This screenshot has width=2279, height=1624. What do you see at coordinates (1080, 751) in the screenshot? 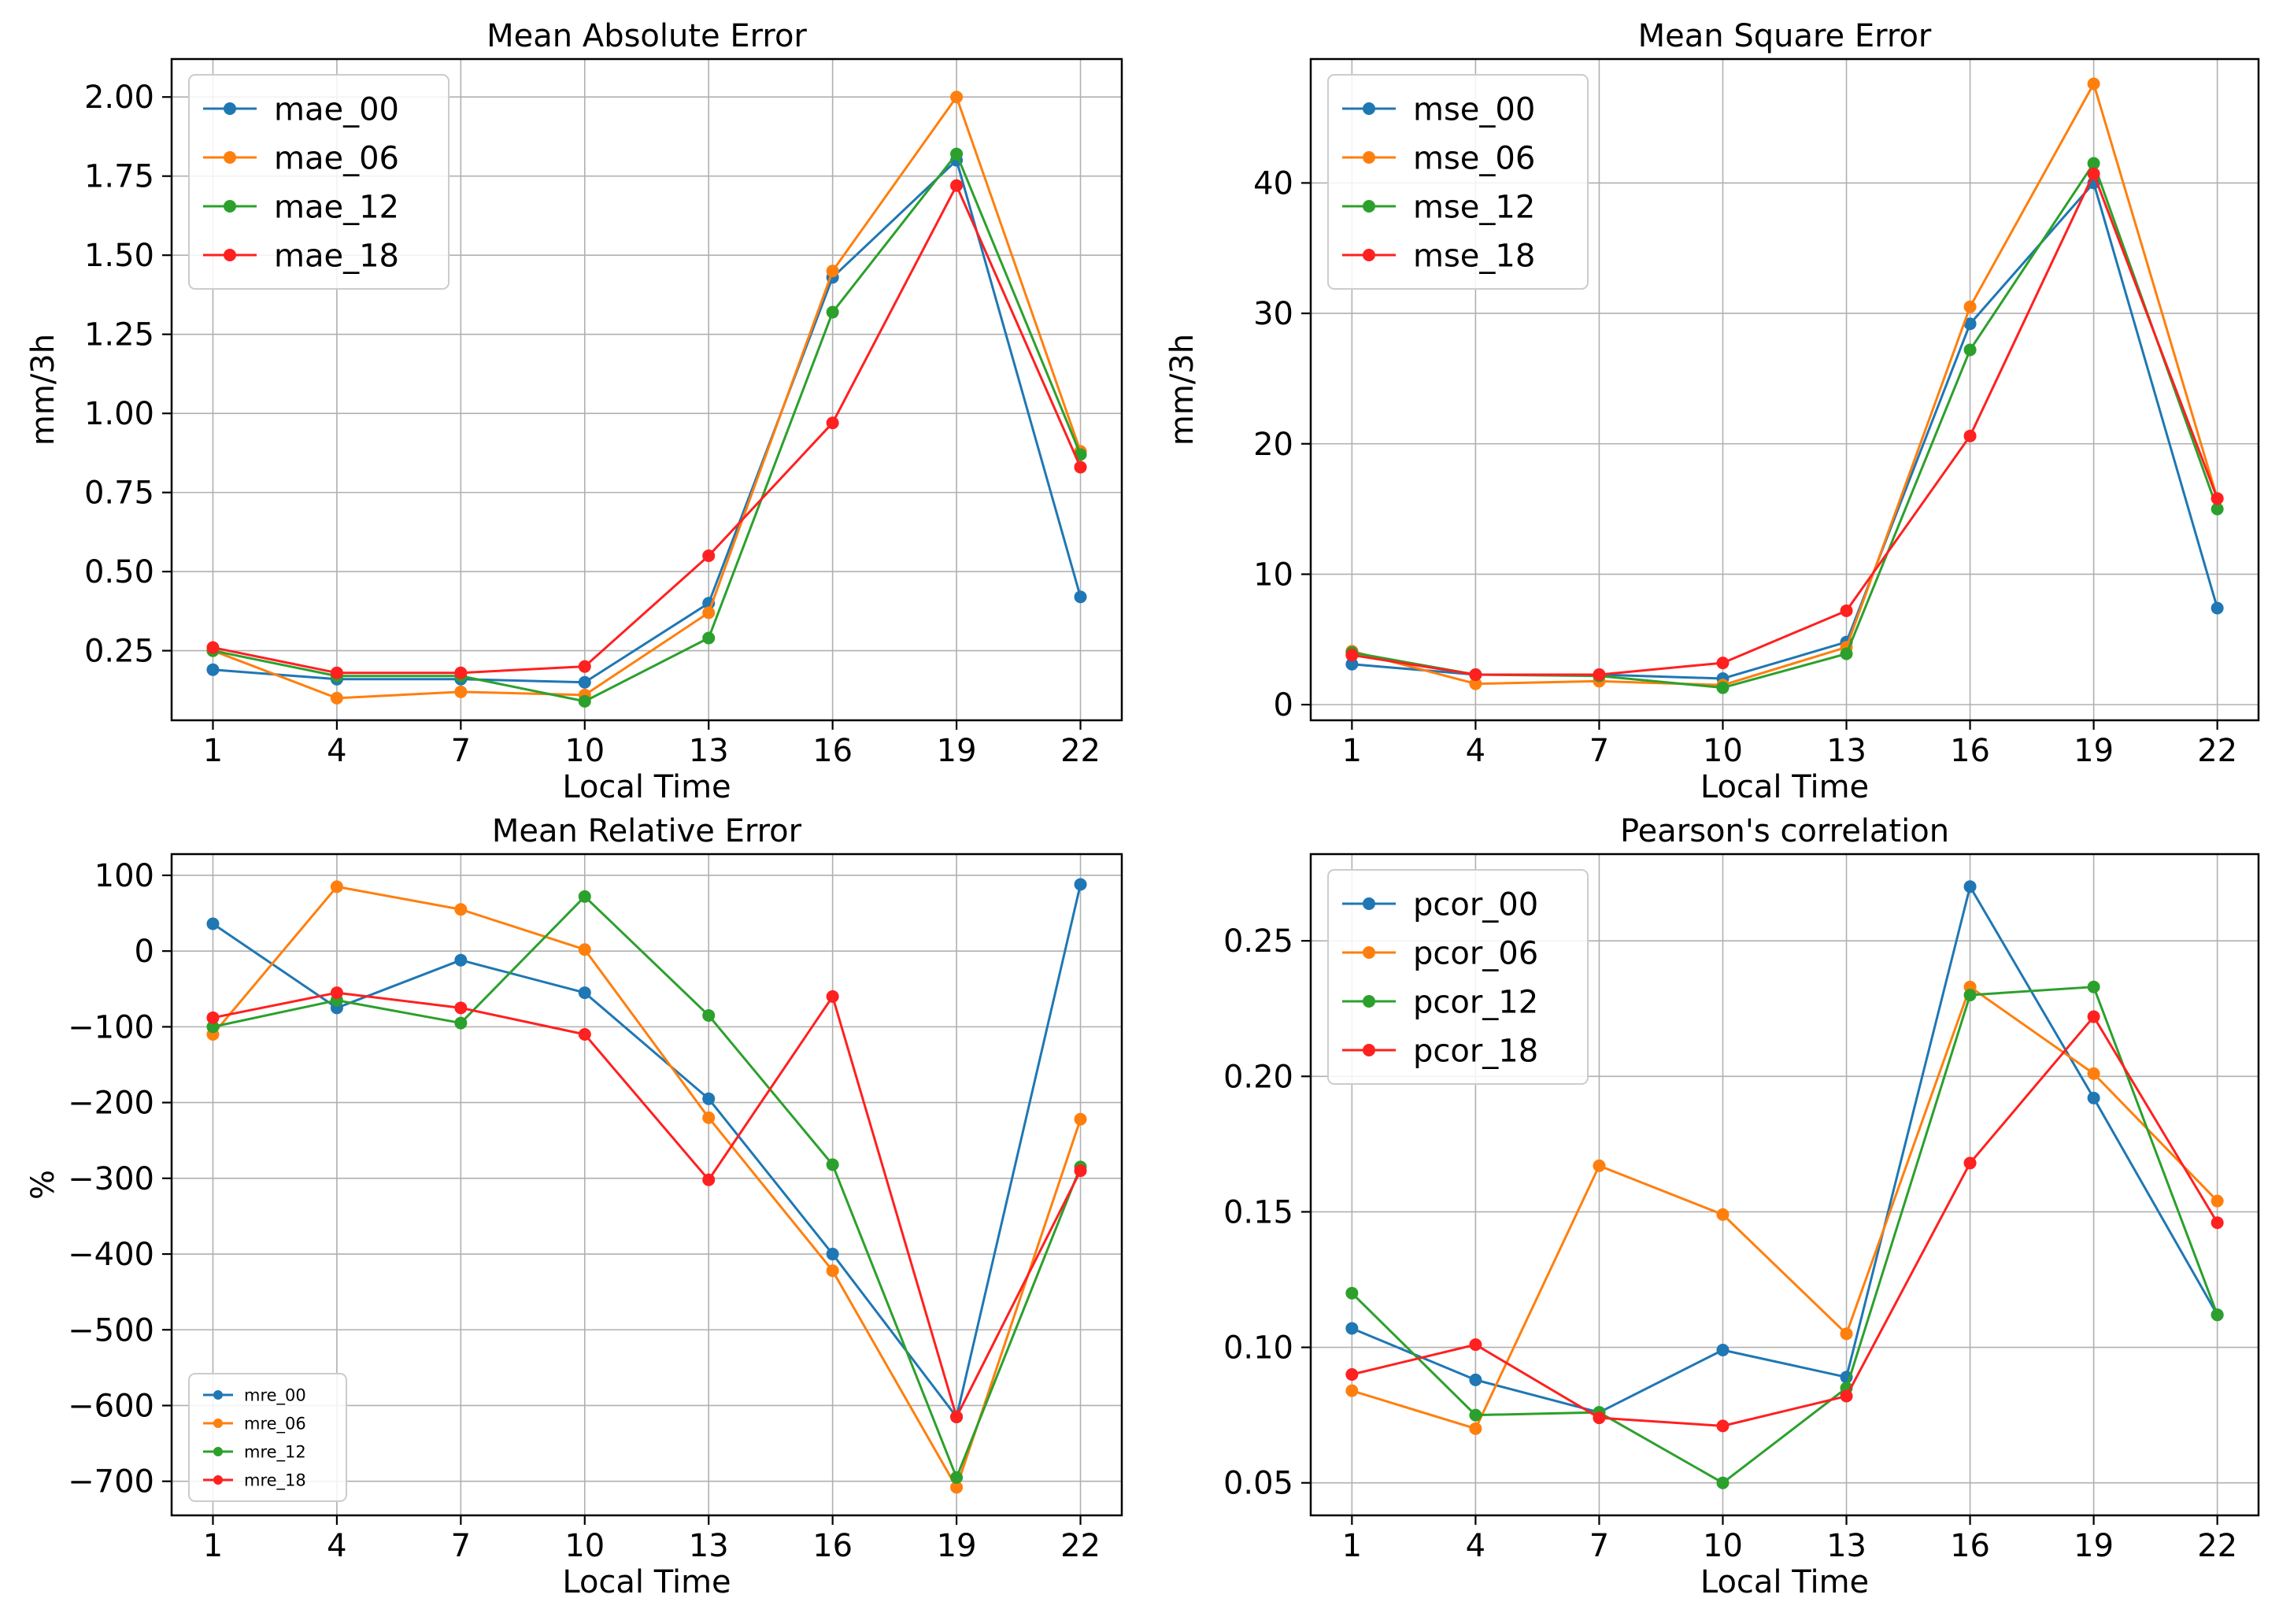
I see `mae-x-tick-label: 22` at bounding box center [1080, 751].